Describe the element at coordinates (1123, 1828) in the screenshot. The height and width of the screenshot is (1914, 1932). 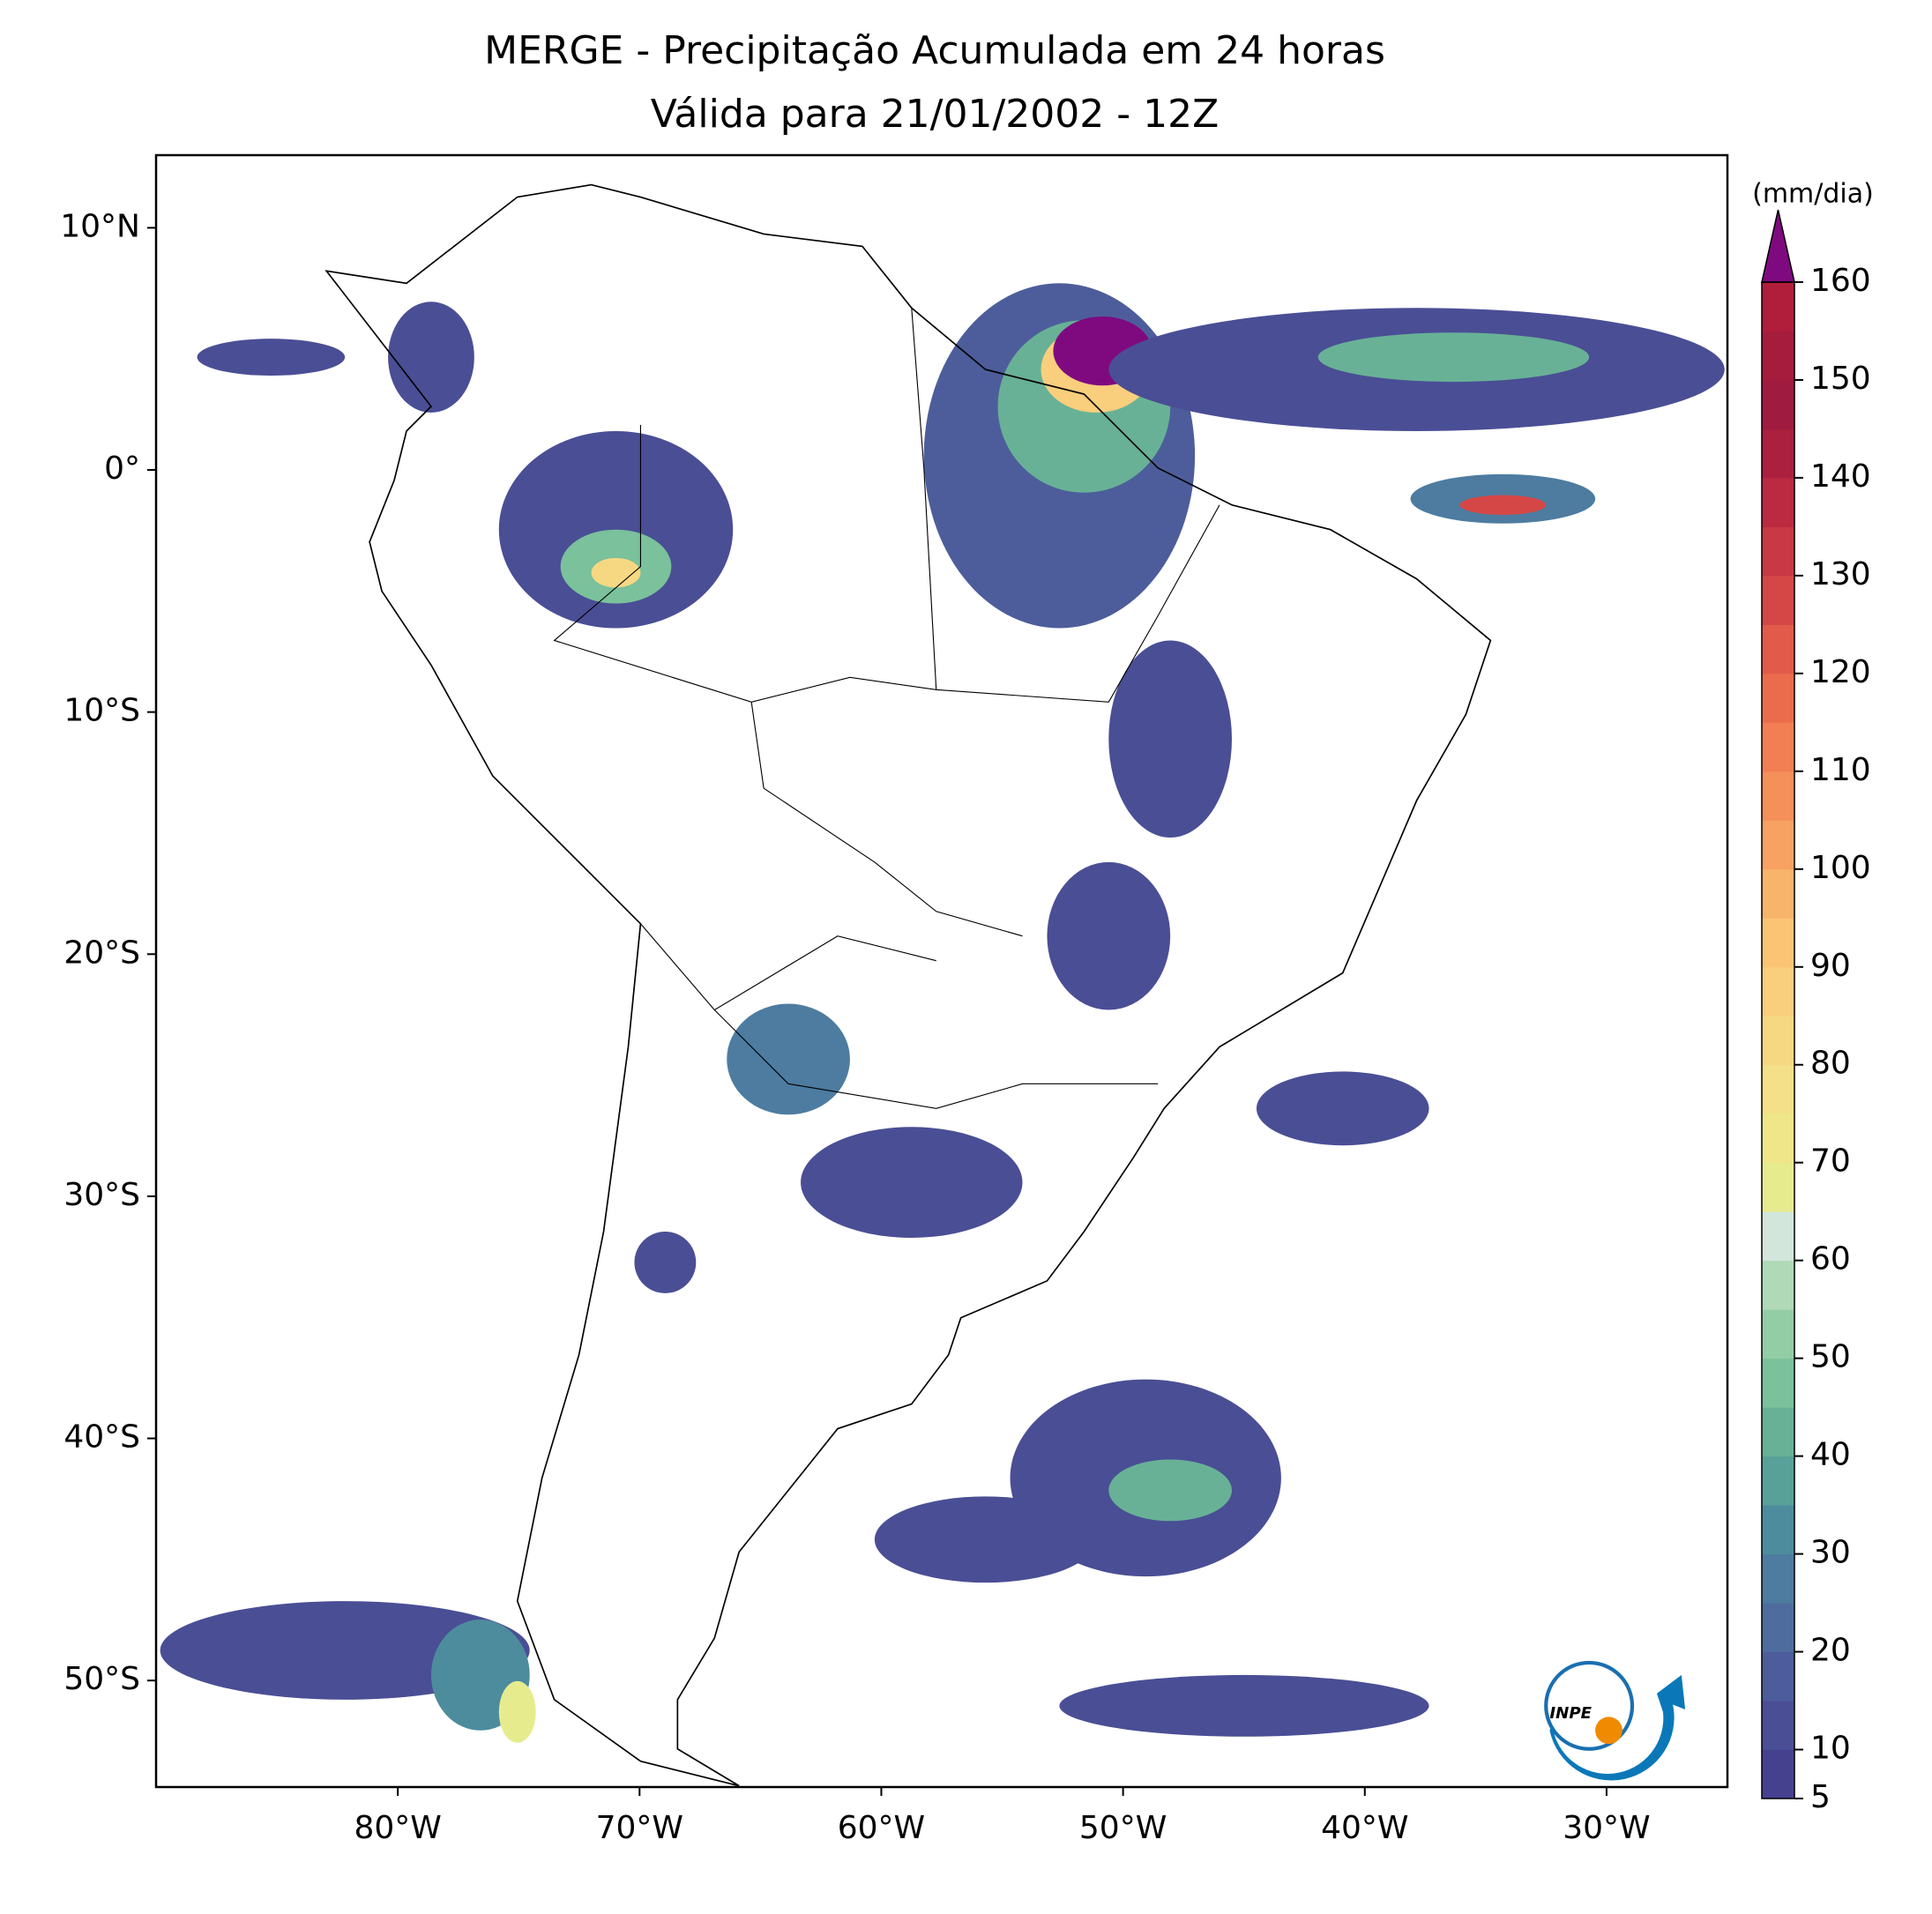
I see `x-tick-label: 50°W` at that location.